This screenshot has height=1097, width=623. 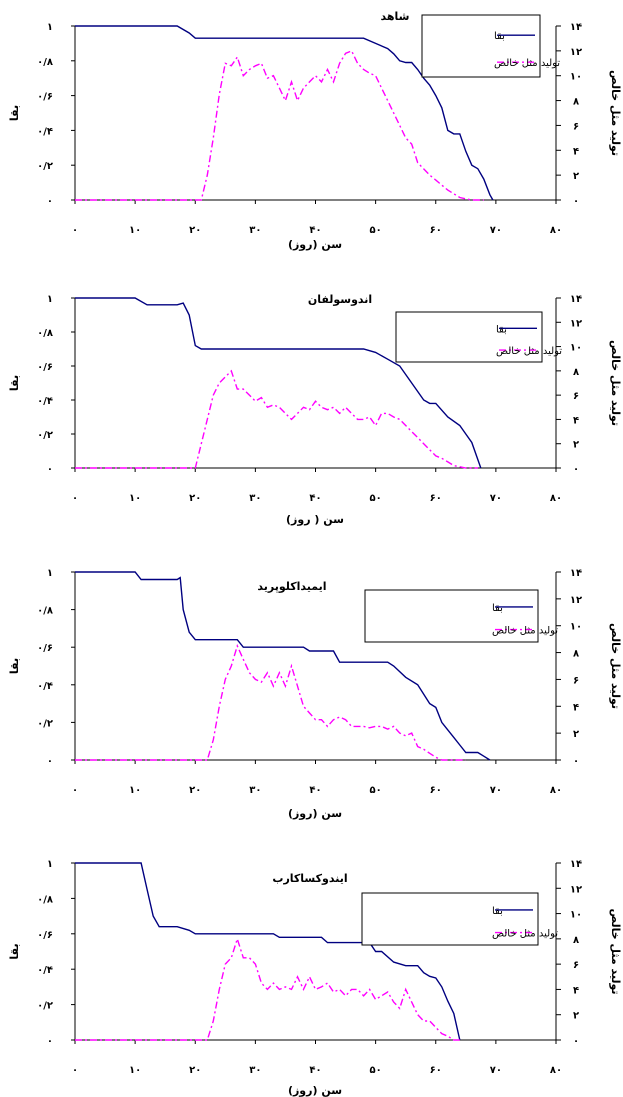 I want to click on chart-title: ایندوکساکارب, so click(x=309, y=878).